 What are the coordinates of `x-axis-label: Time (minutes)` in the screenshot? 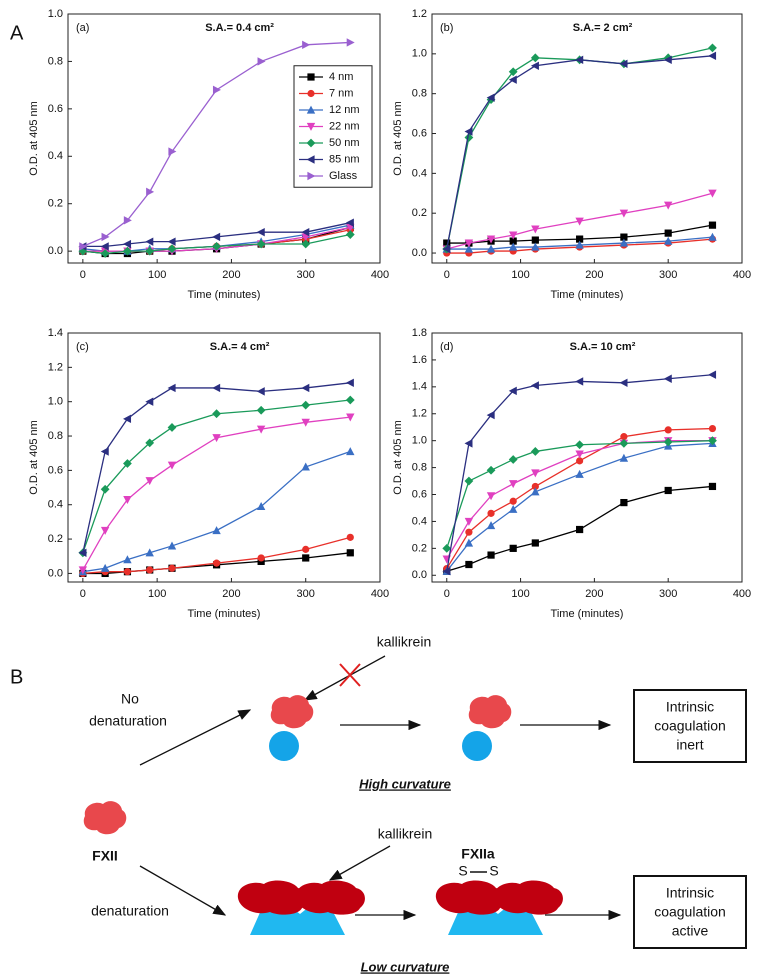 It's located at (587, 614).